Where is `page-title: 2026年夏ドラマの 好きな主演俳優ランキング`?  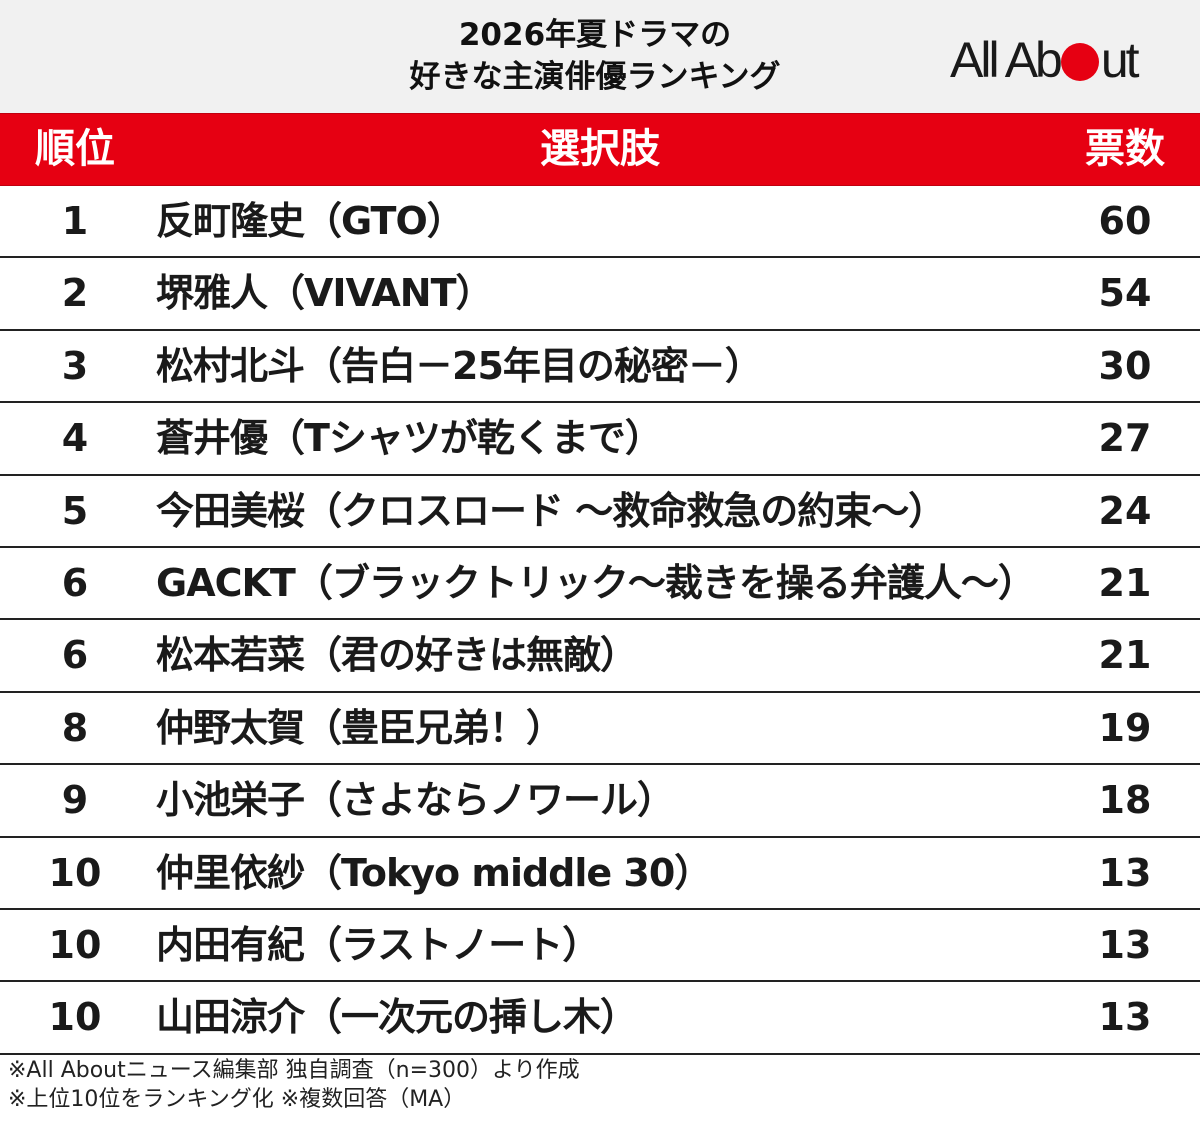 page-title: 2026年夏ドラマの 好きな主演俳優ランキング is located at coordinates (595, 56).